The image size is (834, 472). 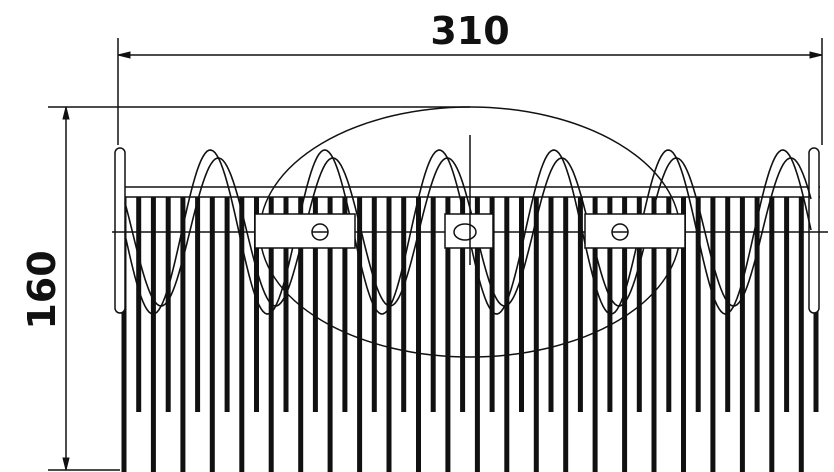 What do you see at coordinates (42, 289) in the screenshot?
I see `height-dimension-label: 160` at bounding box center [42, 289].